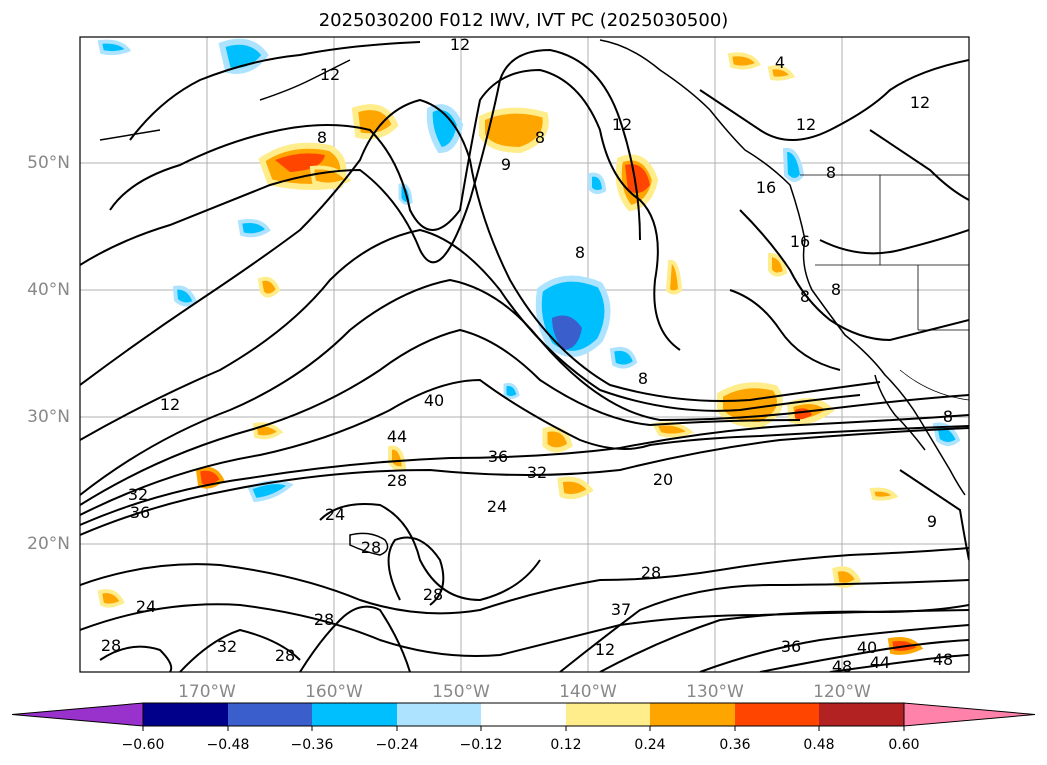  Describe the element at coordinates (48, 417) in the screenshot. I see `lat-tick-label: 30°N` at that location.